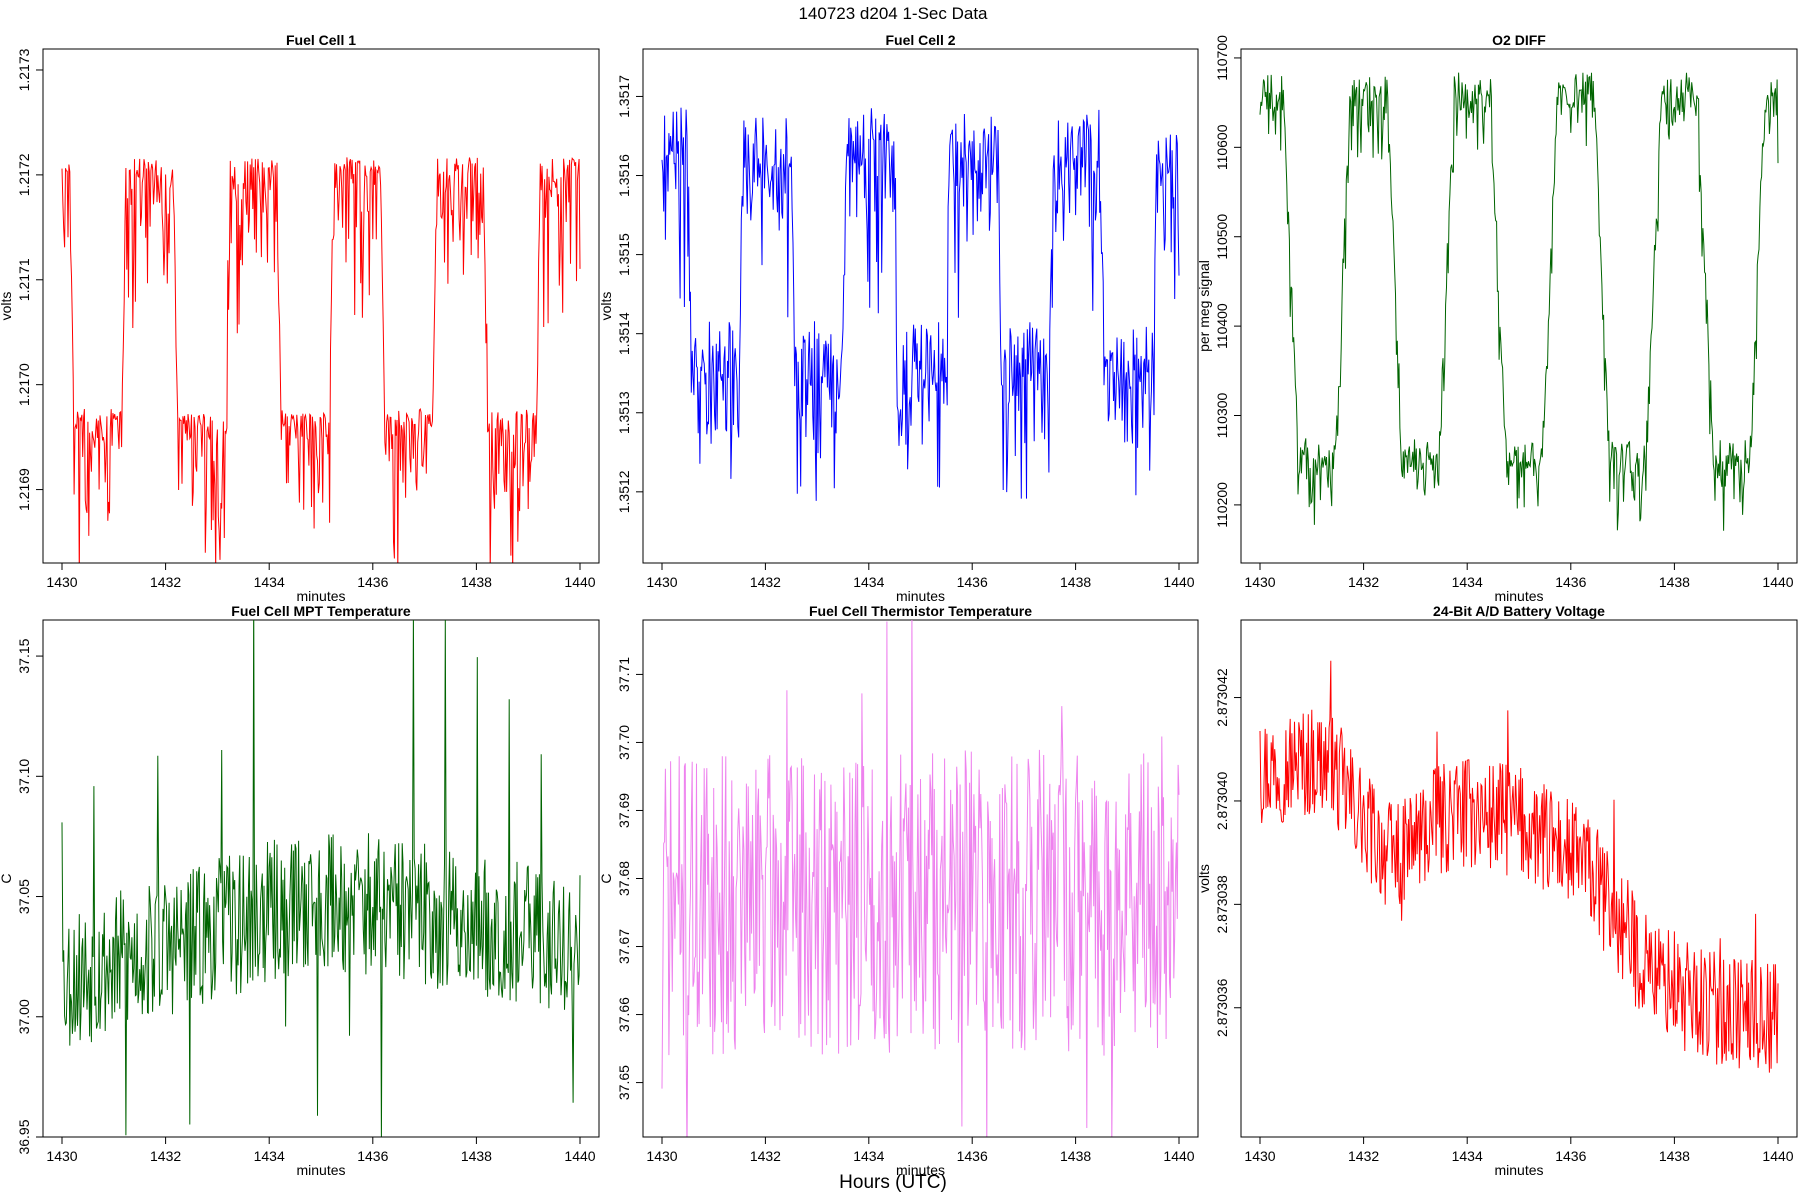 The image size is (1800, 1200). I want to click on y-tick-label: 2.873036, so click(1222, 1007).